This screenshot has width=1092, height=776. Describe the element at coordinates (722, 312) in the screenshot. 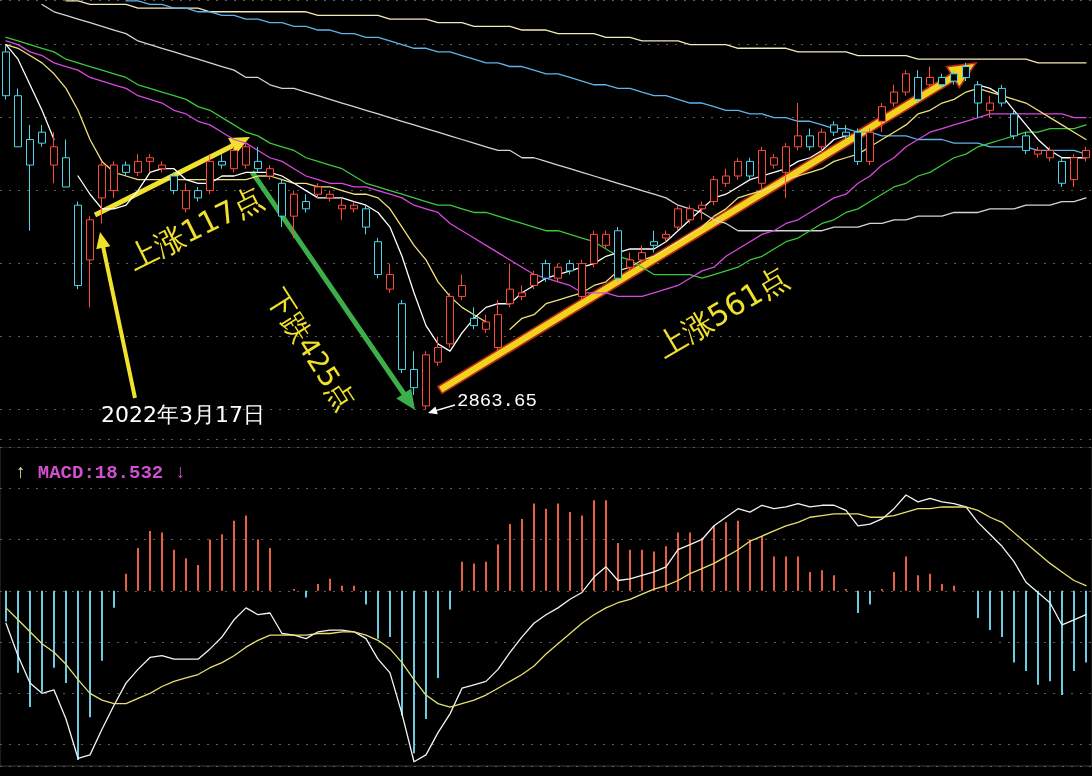

I see `annotation: 上涨561点` at that location.